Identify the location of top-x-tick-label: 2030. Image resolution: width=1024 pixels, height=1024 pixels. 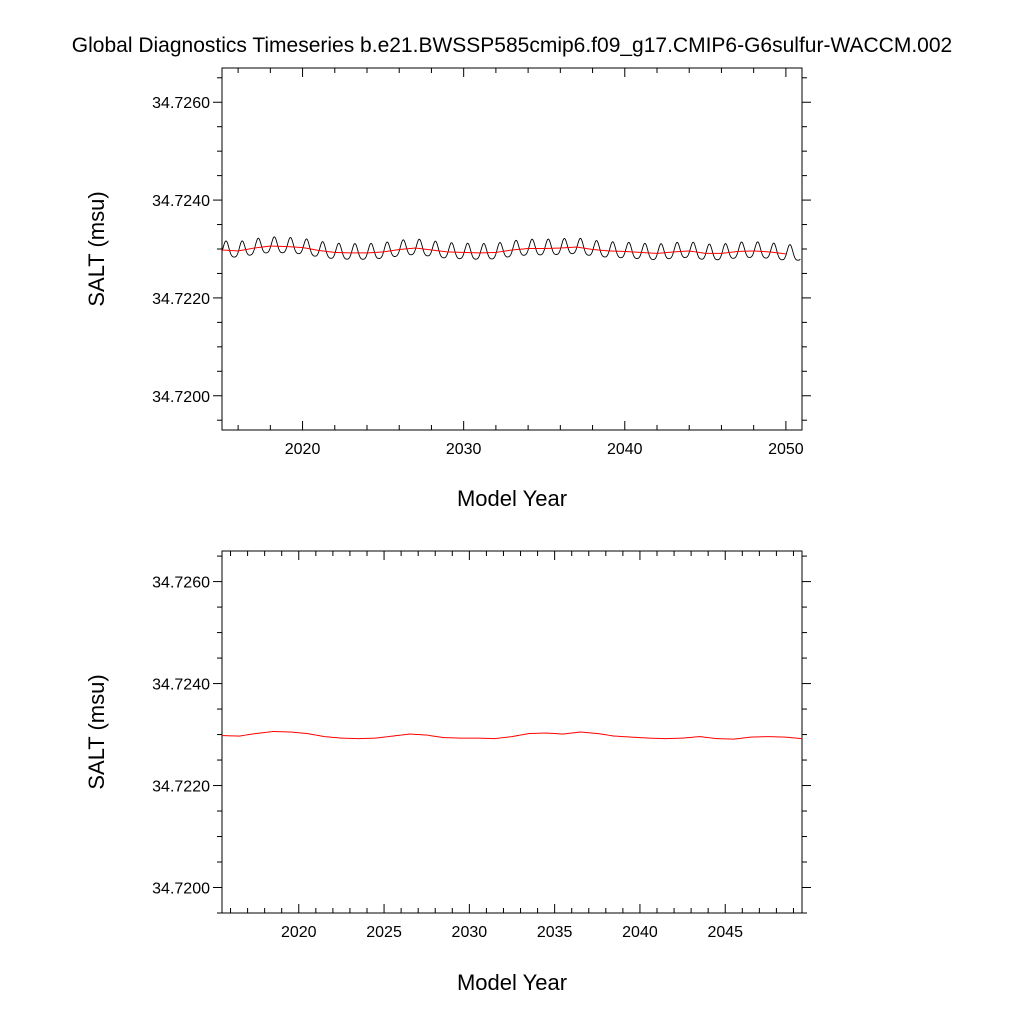
(464, 449).